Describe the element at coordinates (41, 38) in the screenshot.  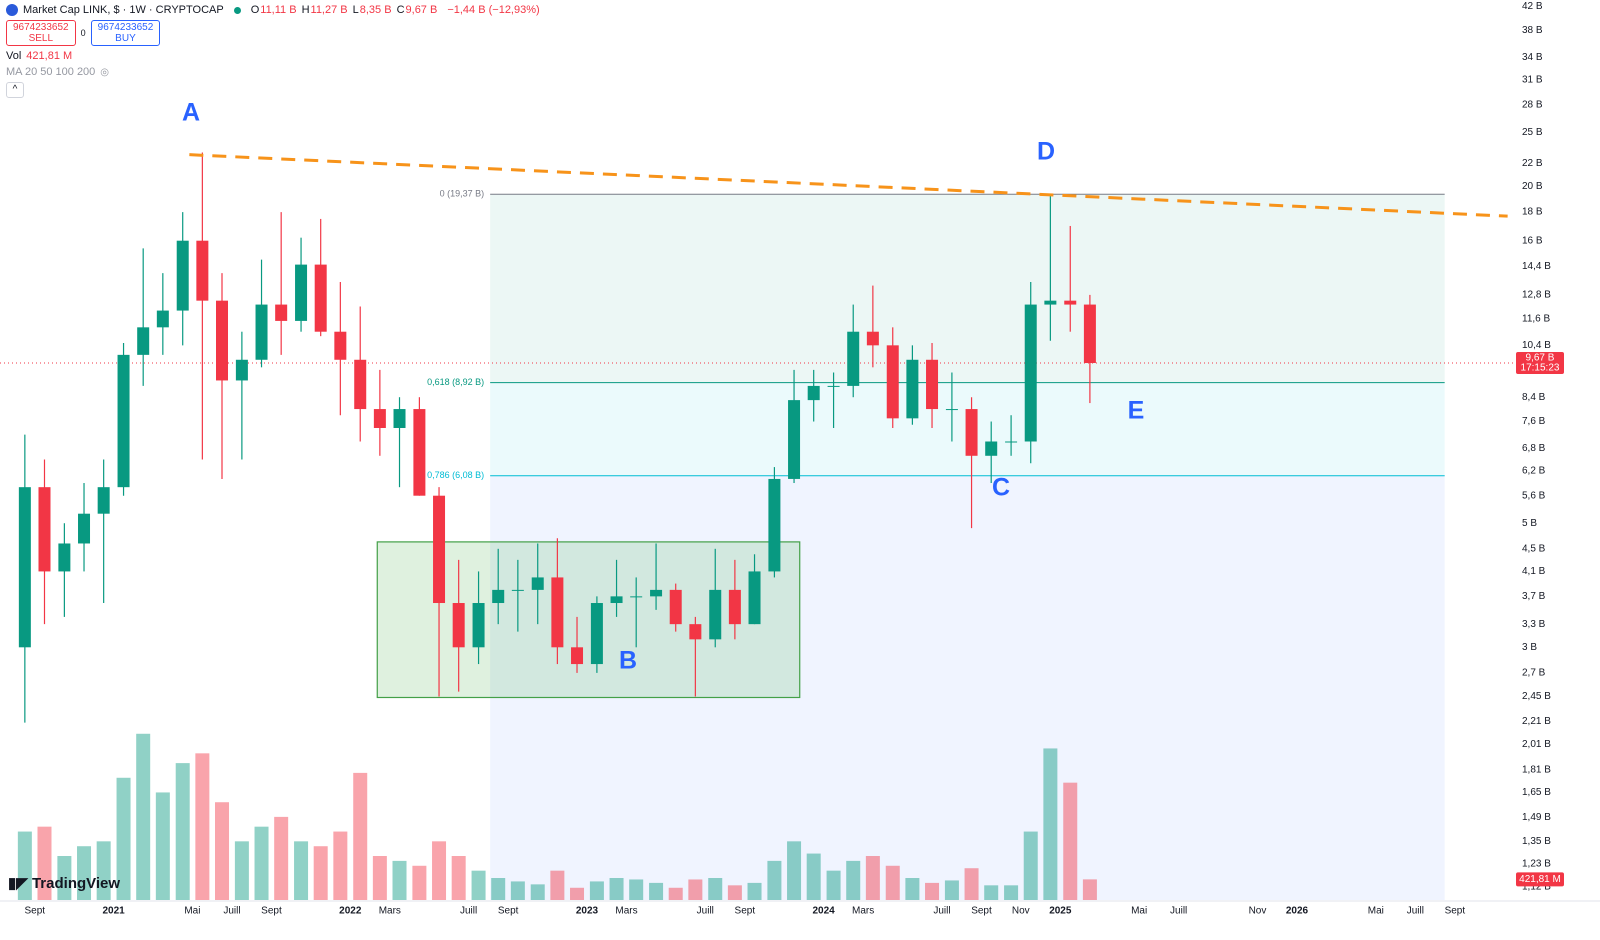
I see `sell-label: SELL` at that location.